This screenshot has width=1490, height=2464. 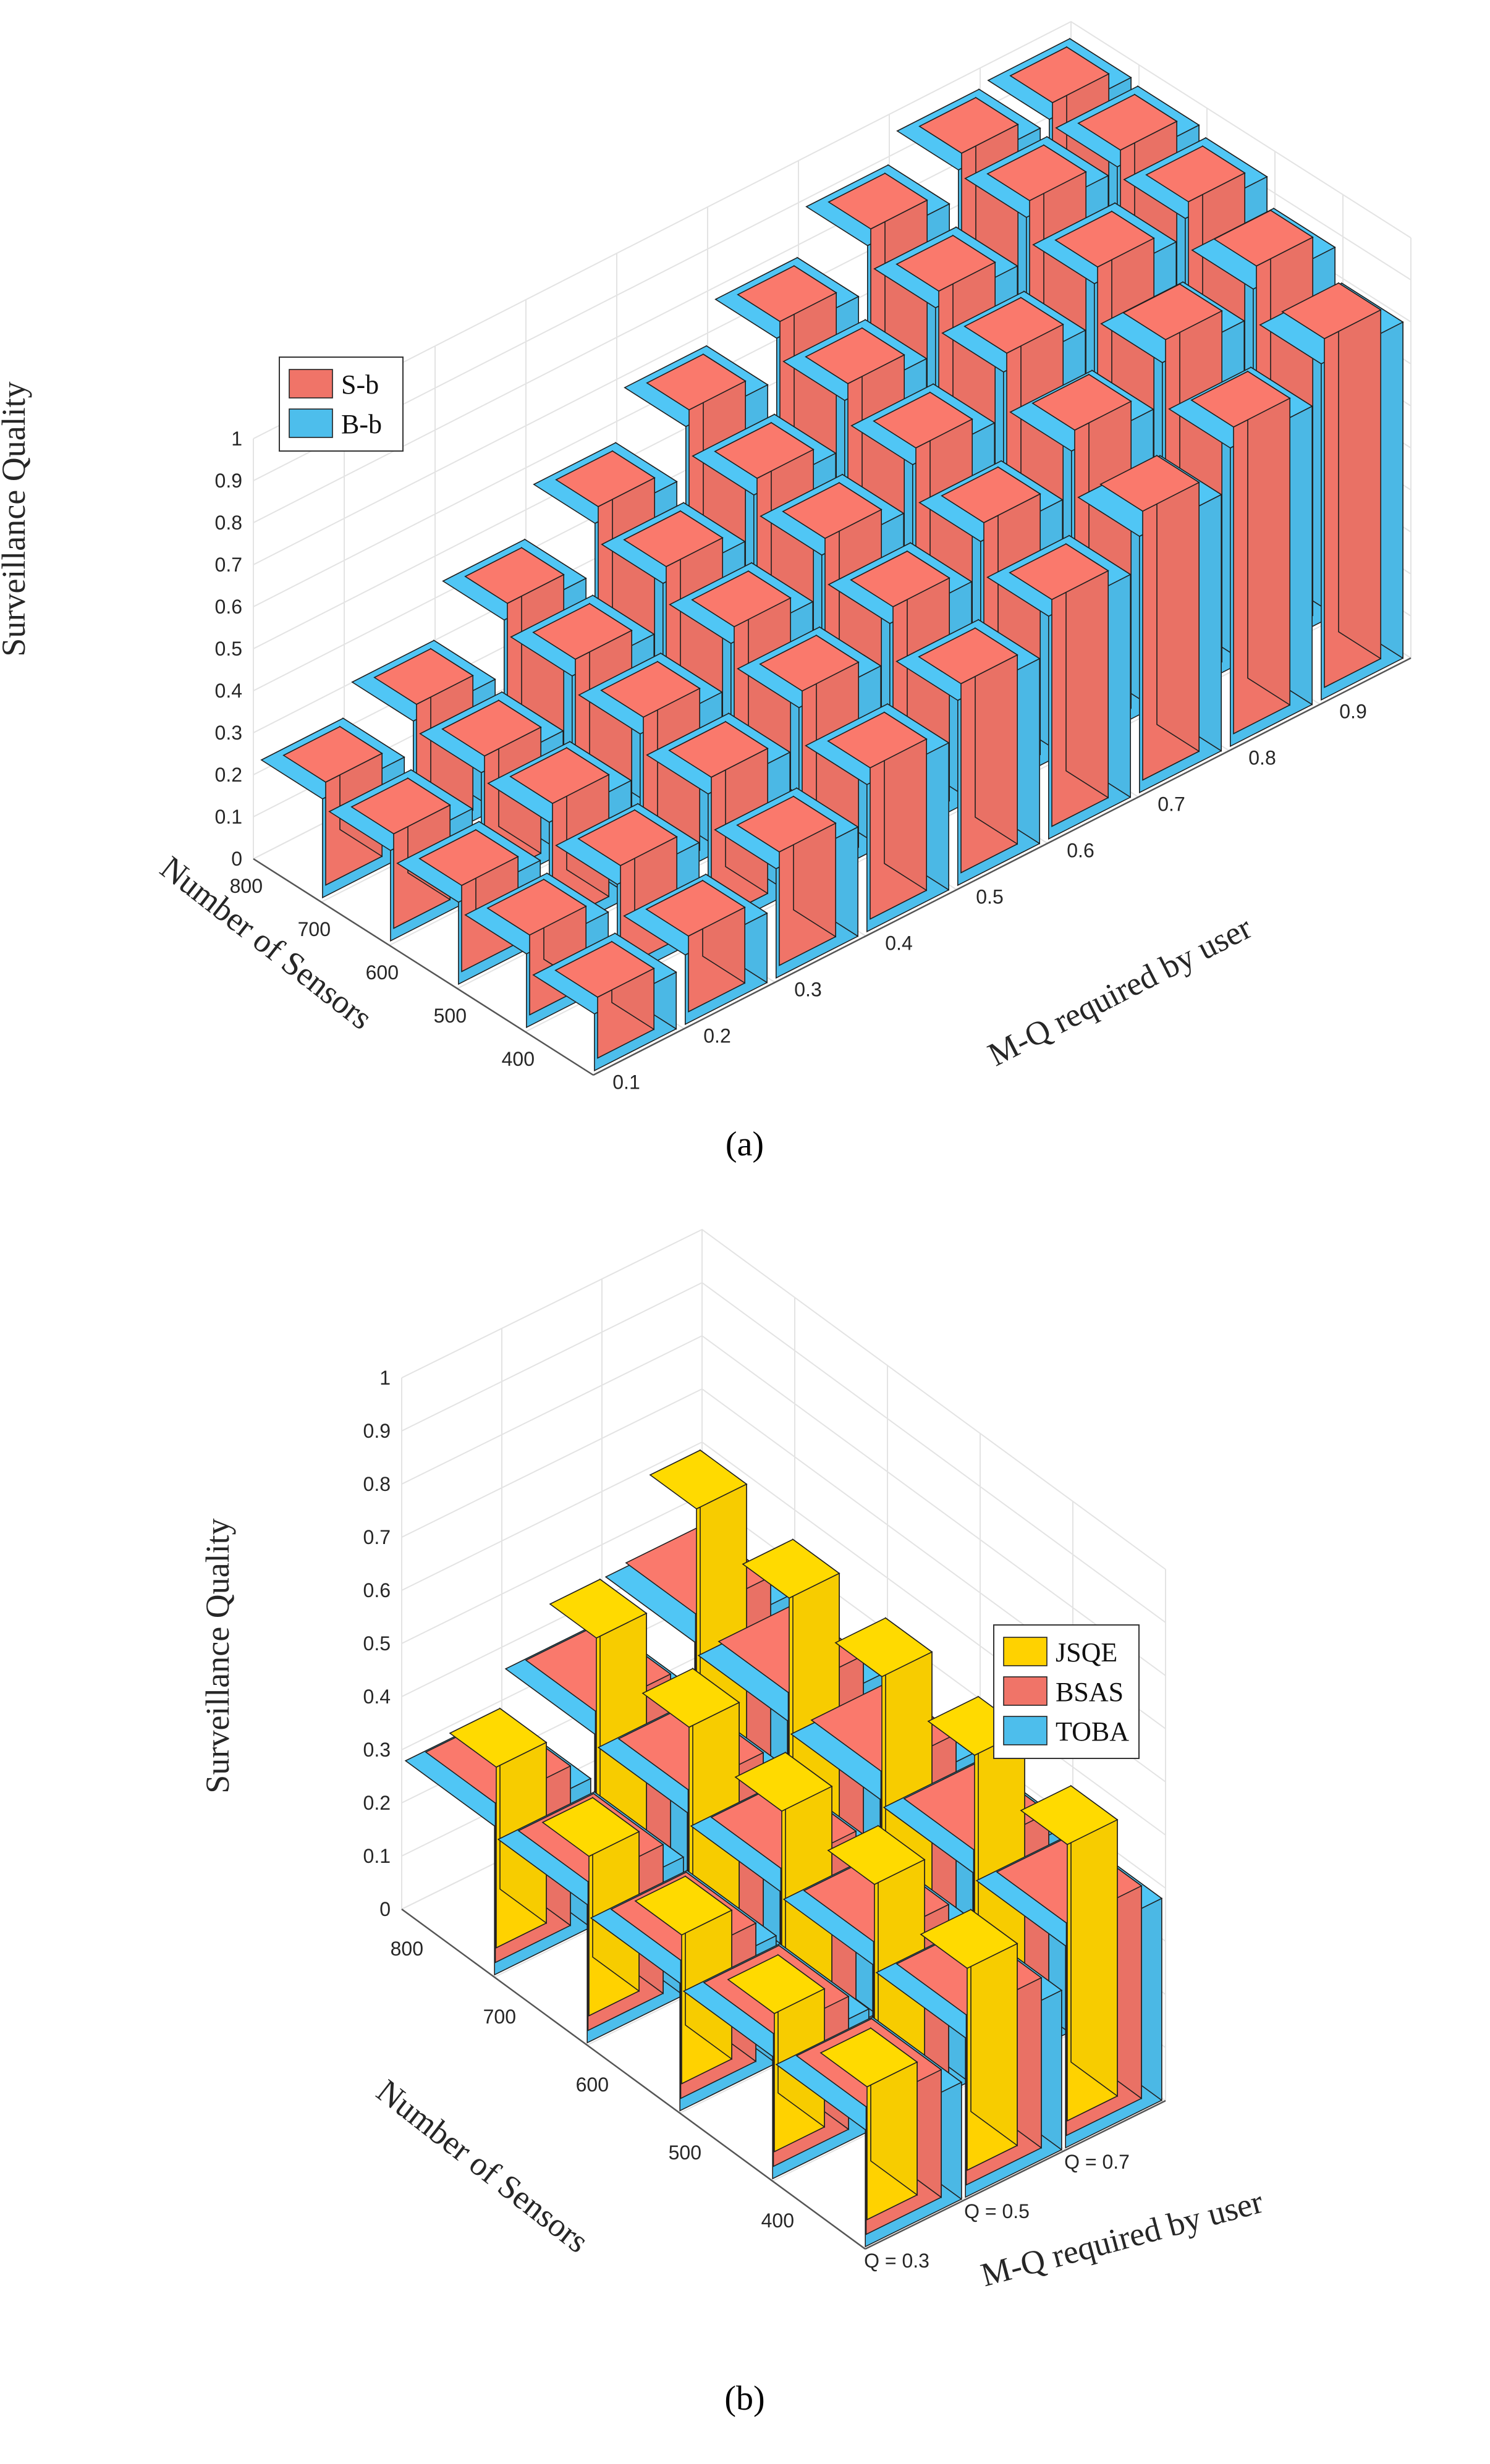 What do you see at coordinates (744, 2398) in the screenshot?
I see `caption-b: (b)` at bounding box center [744, 2398].